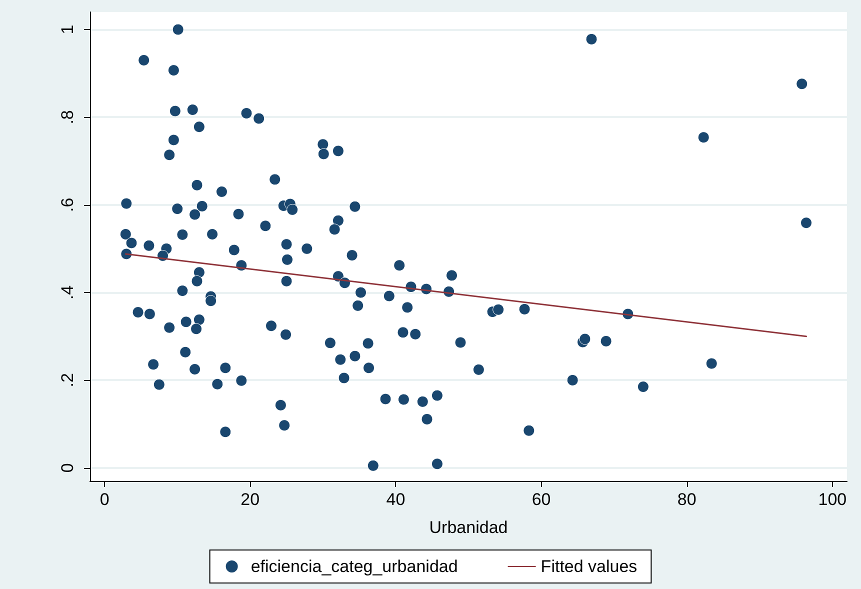 This screenshot has width=861, height=589. I want to click on x-tick-label: 80, so click(686, 499).